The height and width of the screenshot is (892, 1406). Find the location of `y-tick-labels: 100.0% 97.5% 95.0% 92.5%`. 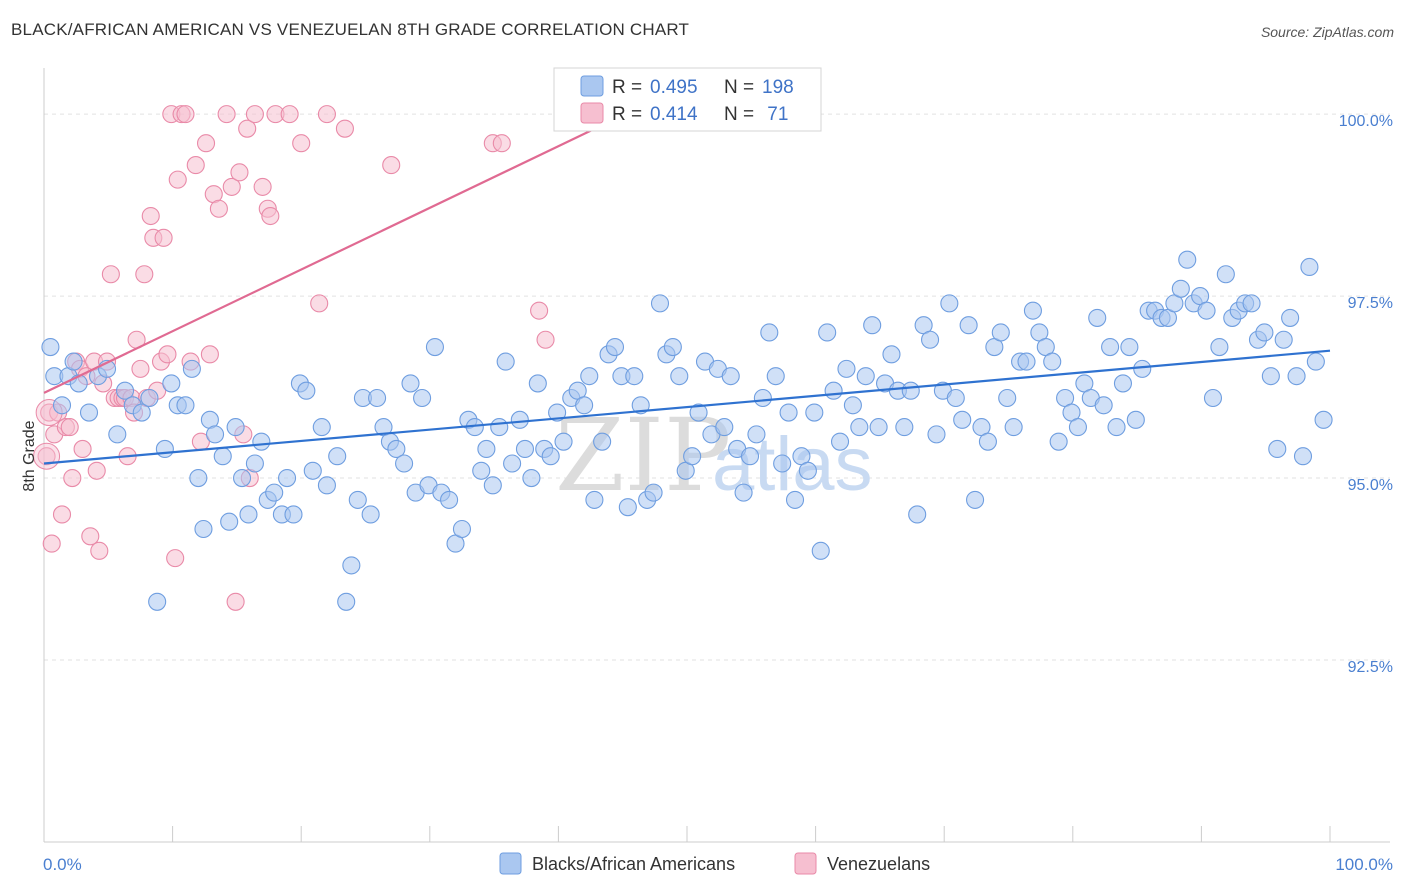

y-tick-labels: 100.0% 97.5% 95.0% 92.5% is located at coordinates (1366, 394).